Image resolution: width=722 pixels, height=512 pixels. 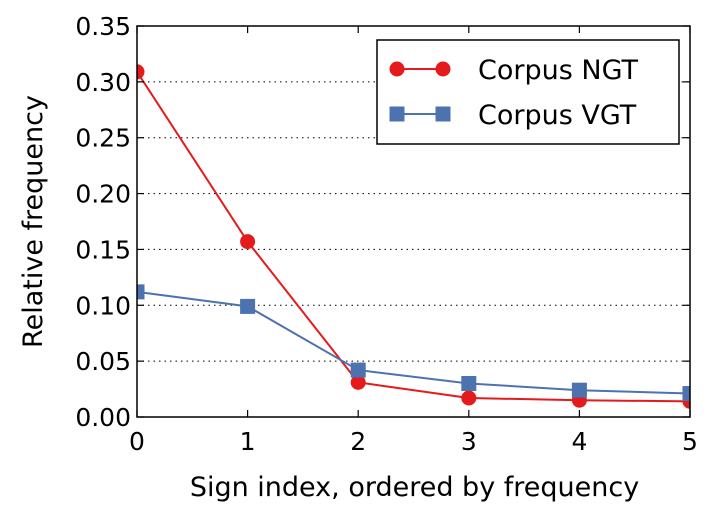 What do you see at coordinates (579, 441) in the screenshot?
I see `x-tick-label: 4` at bounding box center [579, 441].